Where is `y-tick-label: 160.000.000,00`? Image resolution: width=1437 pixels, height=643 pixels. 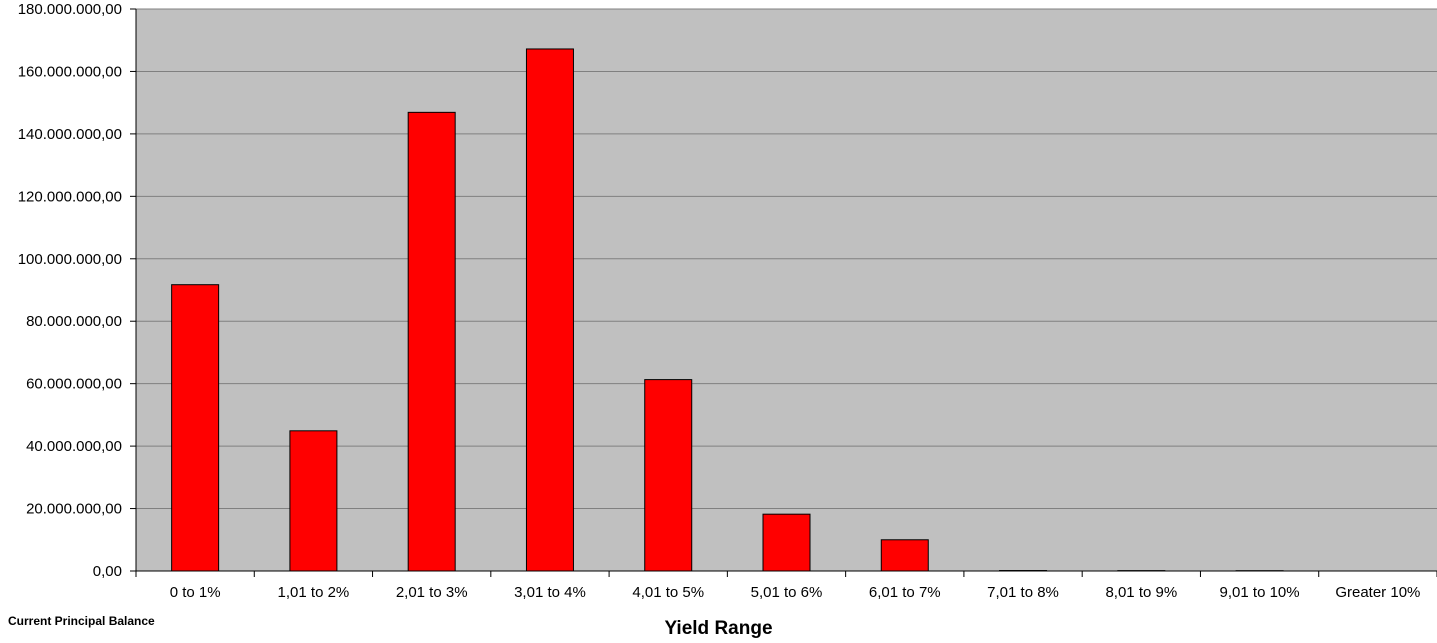 y-tick-label: 160.000.000,00 is located at coordinates (70, 71).